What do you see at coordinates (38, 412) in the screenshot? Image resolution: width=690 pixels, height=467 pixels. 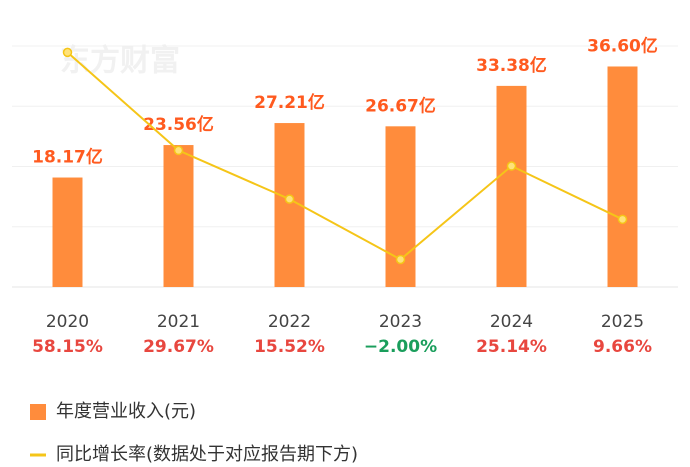 I see `legend-swatch` at bounding box center [38, 412].